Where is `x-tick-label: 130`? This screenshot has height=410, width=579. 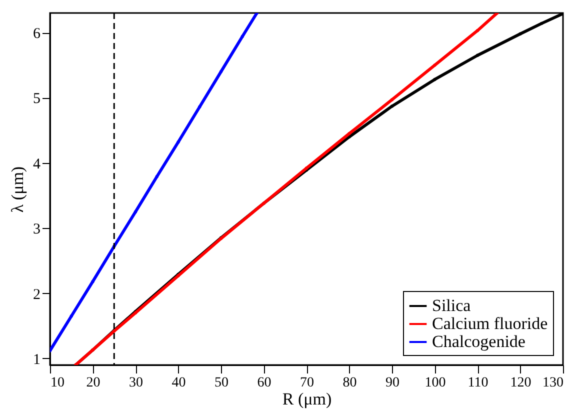
x-tick-label: 130 is located at coordinates (553, 383).